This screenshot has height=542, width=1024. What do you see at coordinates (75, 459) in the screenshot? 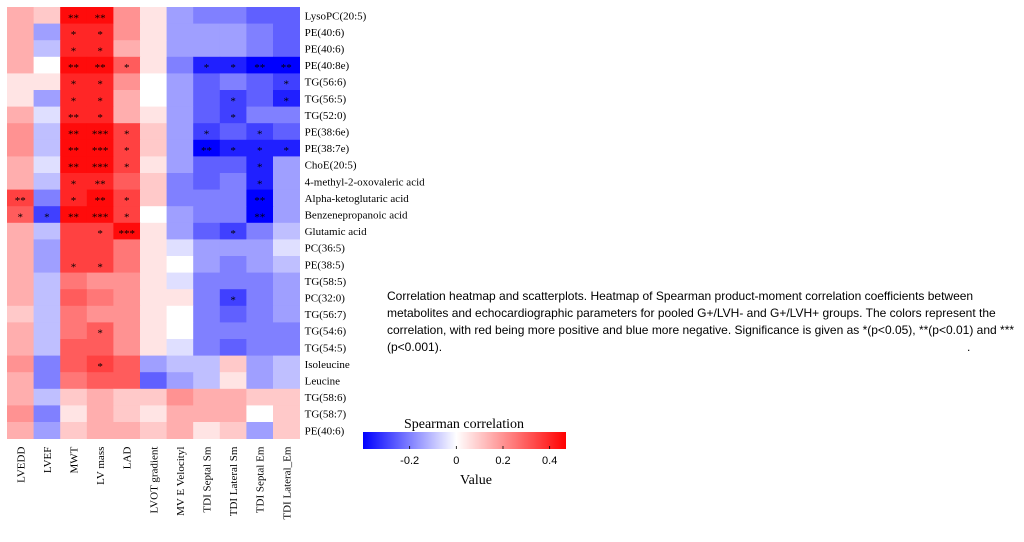
I see `column-label: MWT` at bounding box center [75, 459].